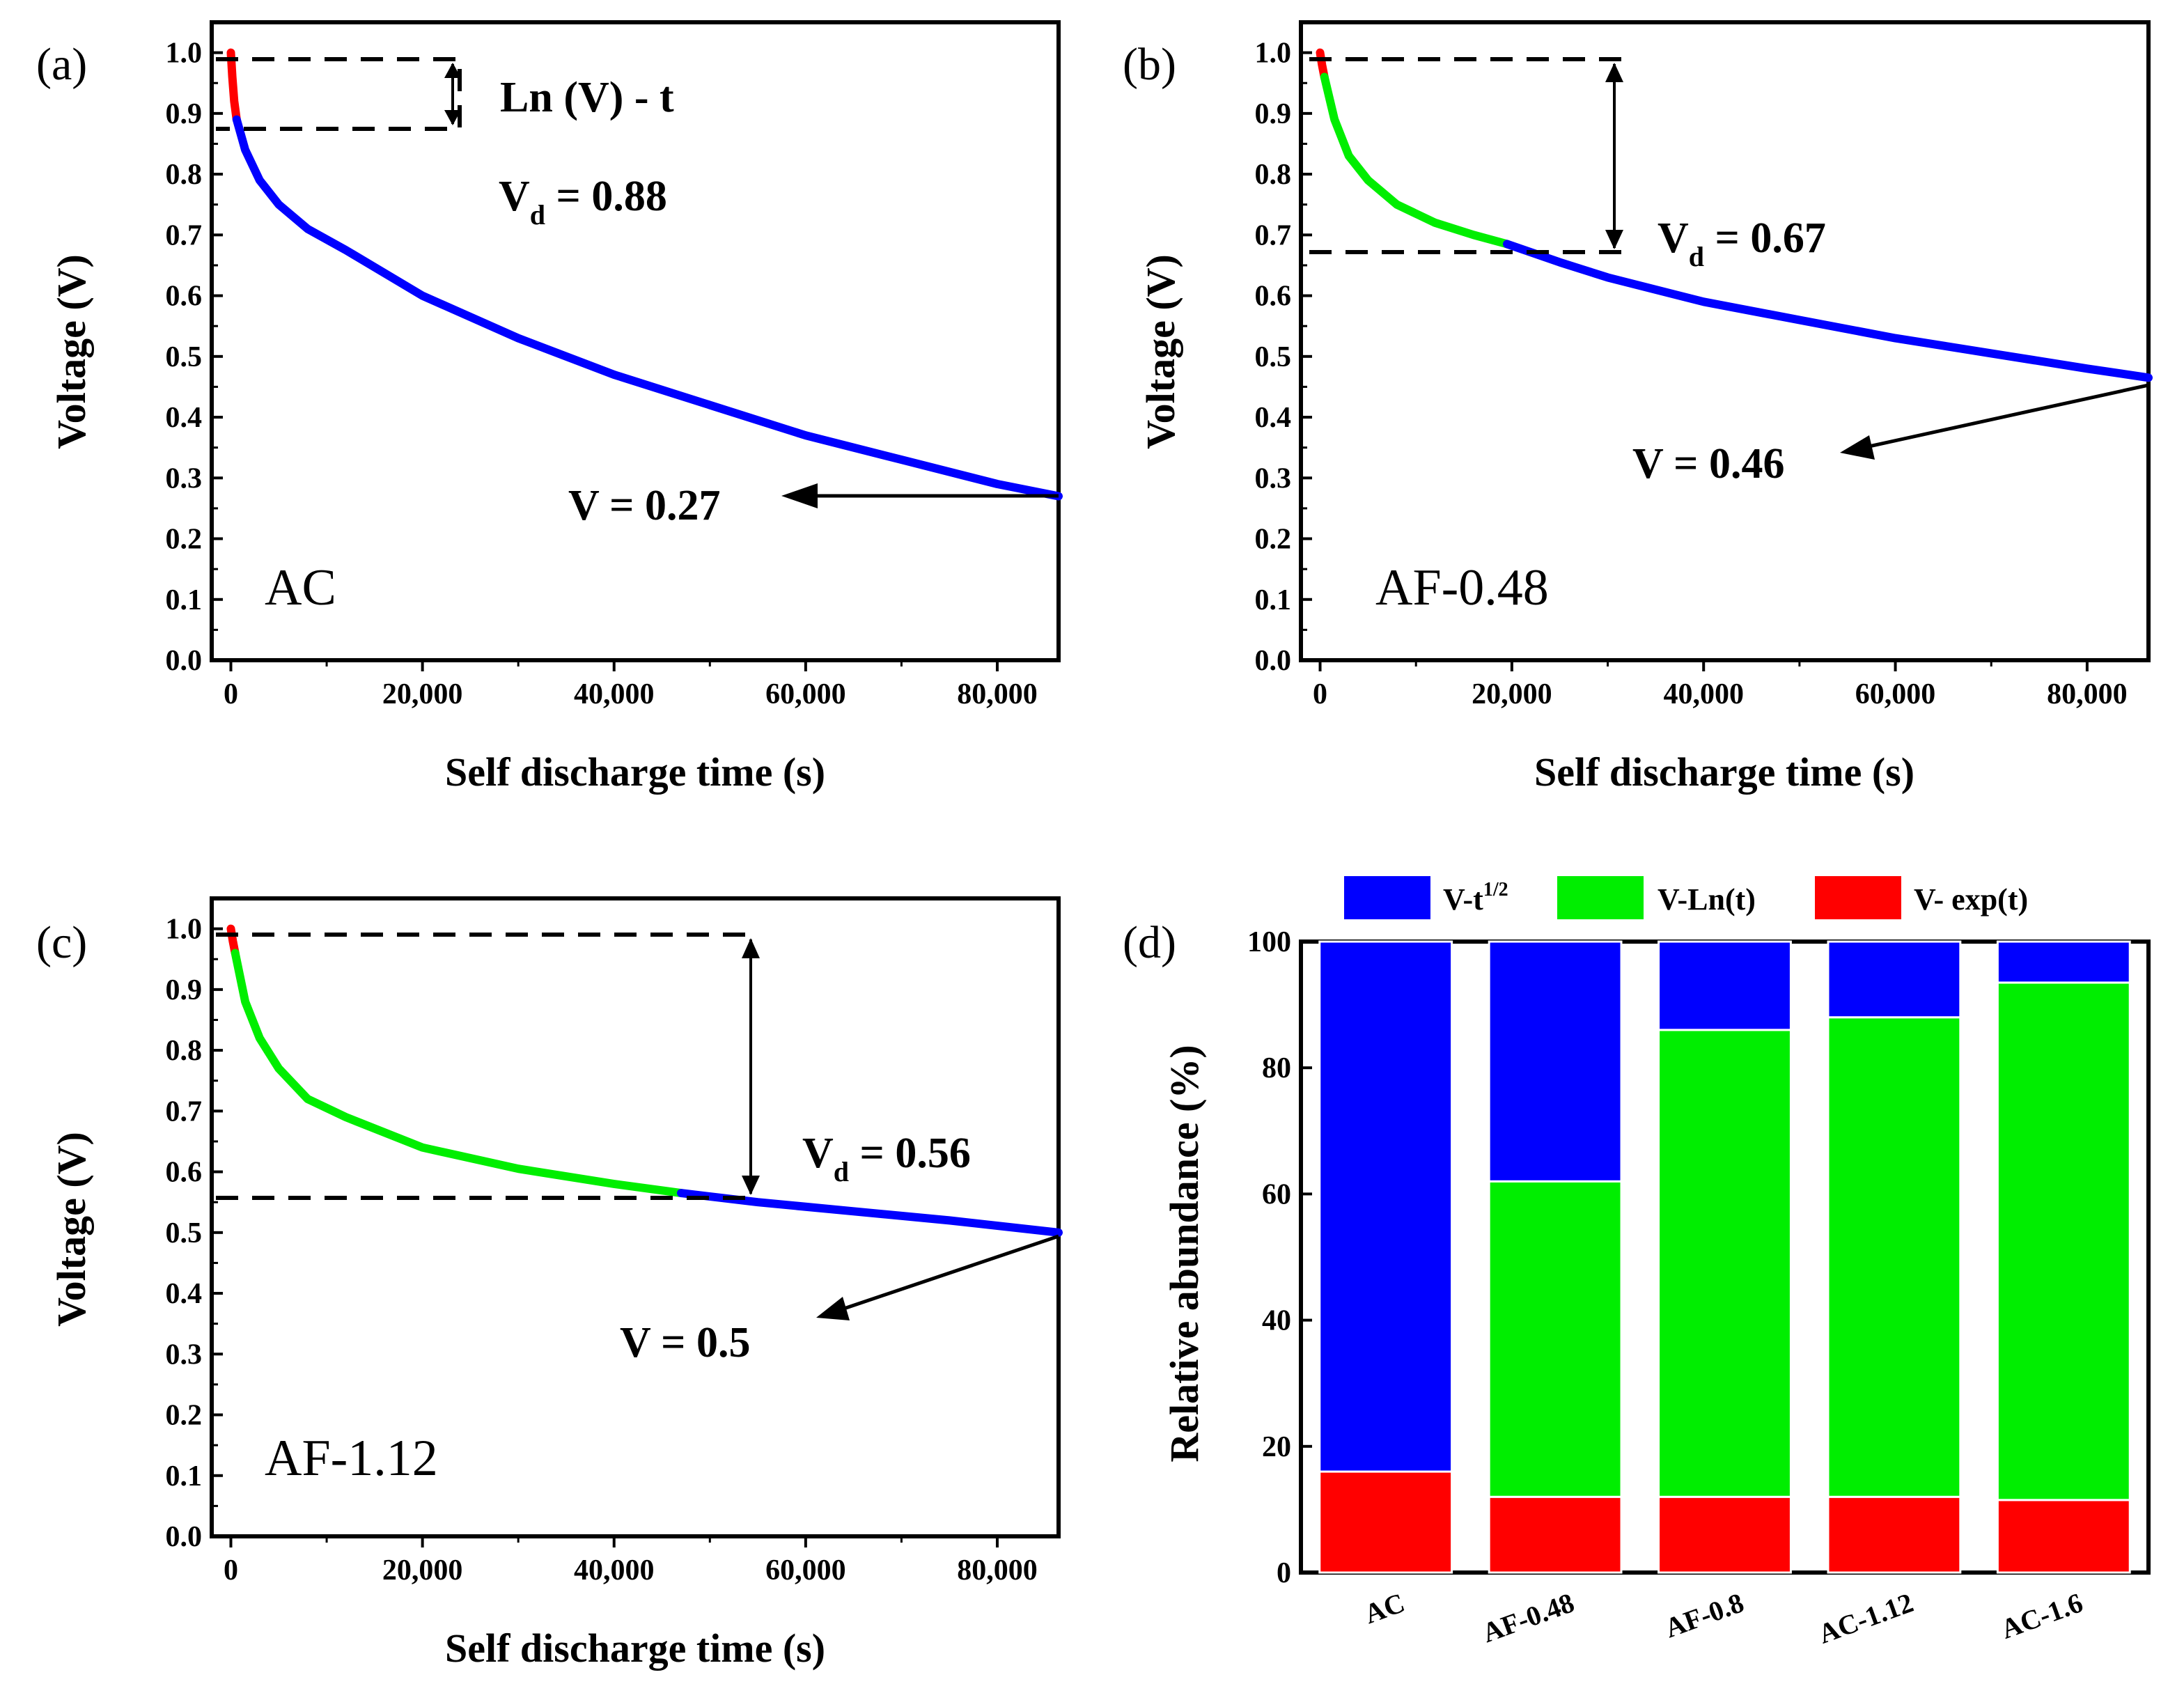 The image size is (2184, 1700). Describe the element at coordinates (61, 942) in the screenshot. I see `panel-label: (c)` at that location.